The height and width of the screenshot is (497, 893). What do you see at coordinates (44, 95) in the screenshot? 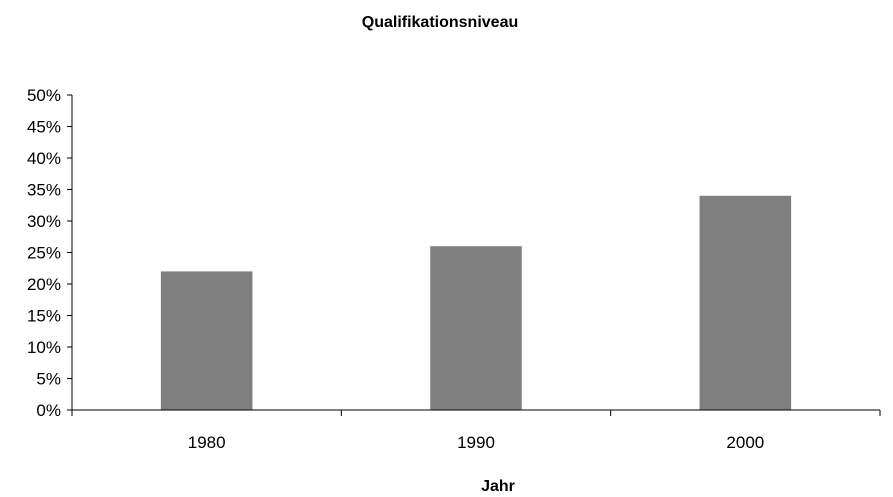
I see `y-tick-label: 50%` at bounding box center [44, 95].